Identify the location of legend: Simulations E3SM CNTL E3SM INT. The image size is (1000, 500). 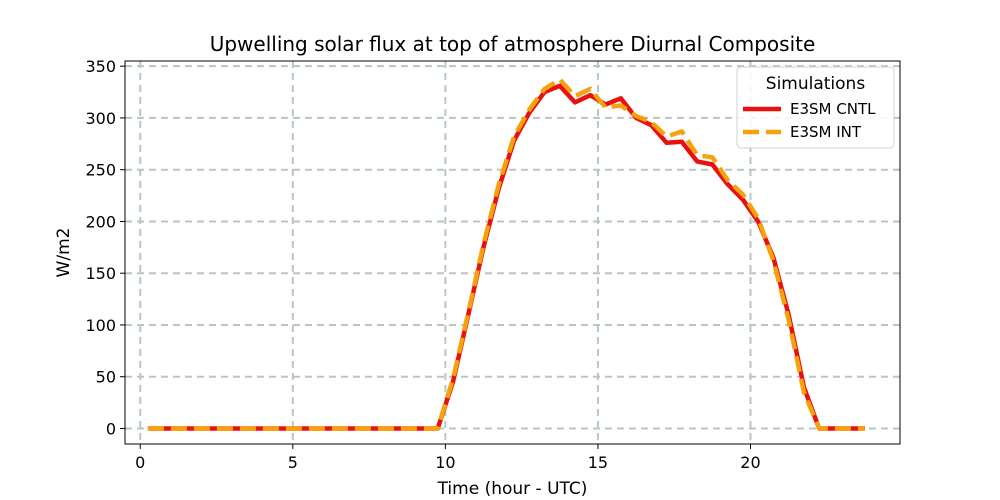
(815, 107).